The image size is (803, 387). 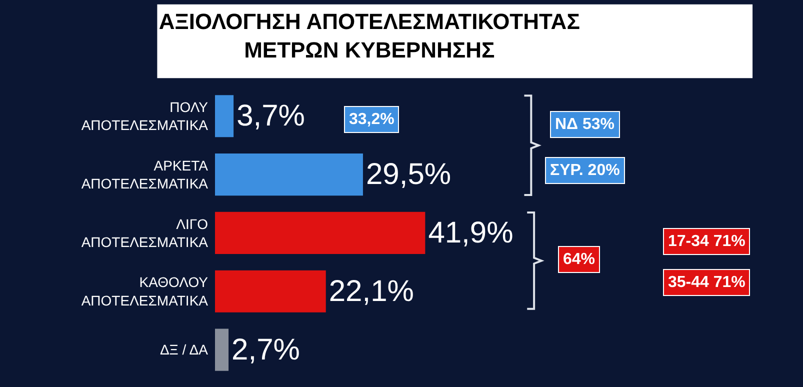 I want to click on data-label: 29,5%, so click(x=409, y=175).